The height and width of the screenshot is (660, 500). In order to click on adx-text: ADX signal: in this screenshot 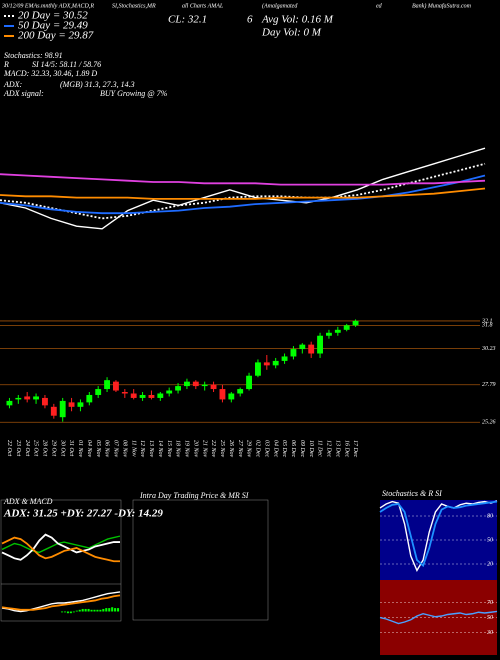, I will do `click(23, 93)`.